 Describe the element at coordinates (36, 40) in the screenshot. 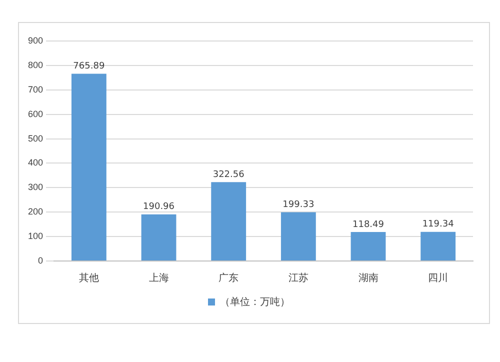

I see `y-tick-label: 900` at that location.